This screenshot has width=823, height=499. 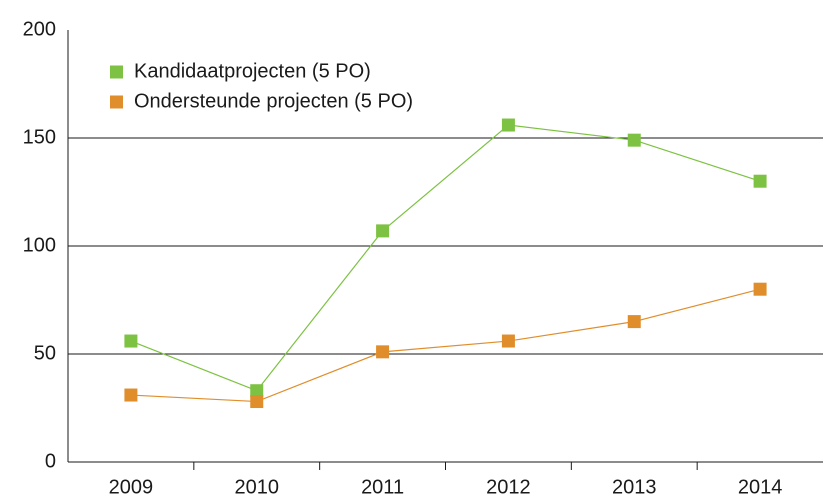 What do you see at coordinates (39, 245) in the screenshot?
I see `y-tick-label: 100` at bounding box center [39, 245].